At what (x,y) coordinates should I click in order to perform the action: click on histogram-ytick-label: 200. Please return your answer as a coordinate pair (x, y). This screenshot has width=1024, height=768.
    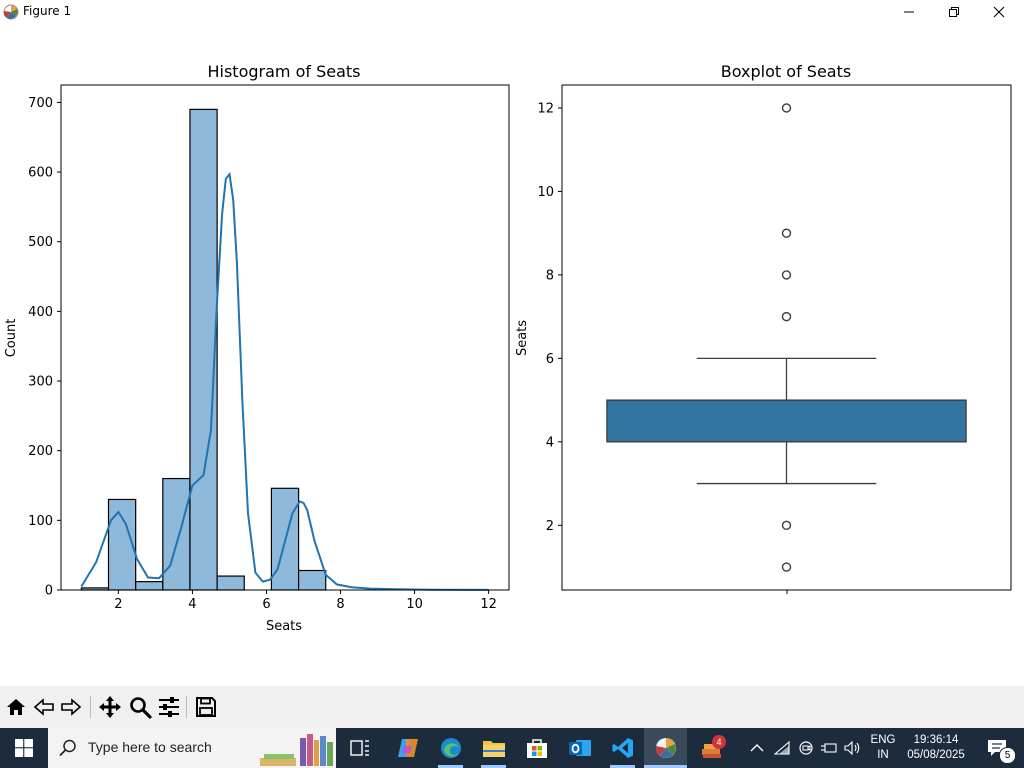
    Looking at the image, I should click on (40, 451).